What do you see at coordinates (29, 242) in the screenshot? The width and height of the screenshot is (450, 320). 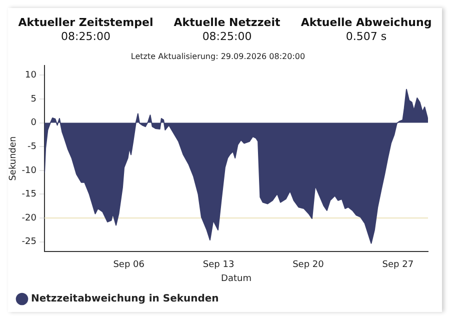 I see `y-tick-label: -25` at bounding box center [29, 242].